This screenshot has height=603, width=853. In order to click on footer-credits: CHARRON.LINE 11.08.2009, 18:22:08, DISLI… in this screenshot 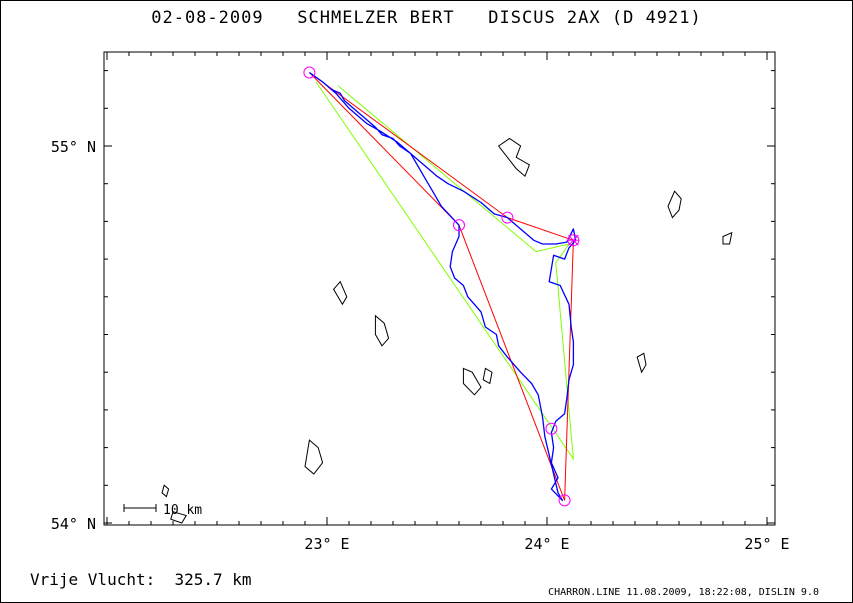, I will do `click(683, 592)`.